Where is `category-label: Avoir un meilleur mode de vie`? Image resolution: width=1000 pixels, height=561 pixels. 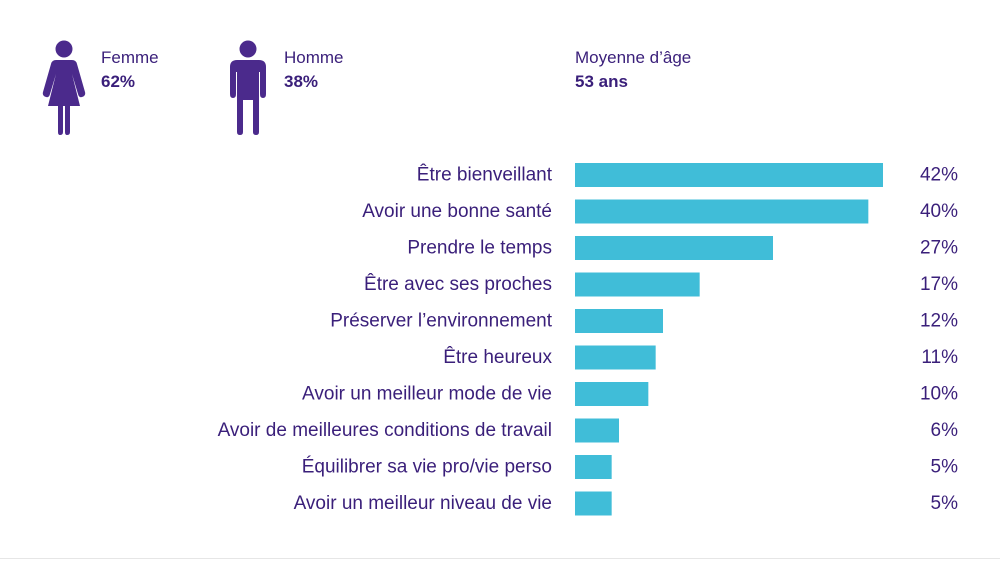
category-label: Avoir un meilleur mode de vie is located at coordinates (427, 394).